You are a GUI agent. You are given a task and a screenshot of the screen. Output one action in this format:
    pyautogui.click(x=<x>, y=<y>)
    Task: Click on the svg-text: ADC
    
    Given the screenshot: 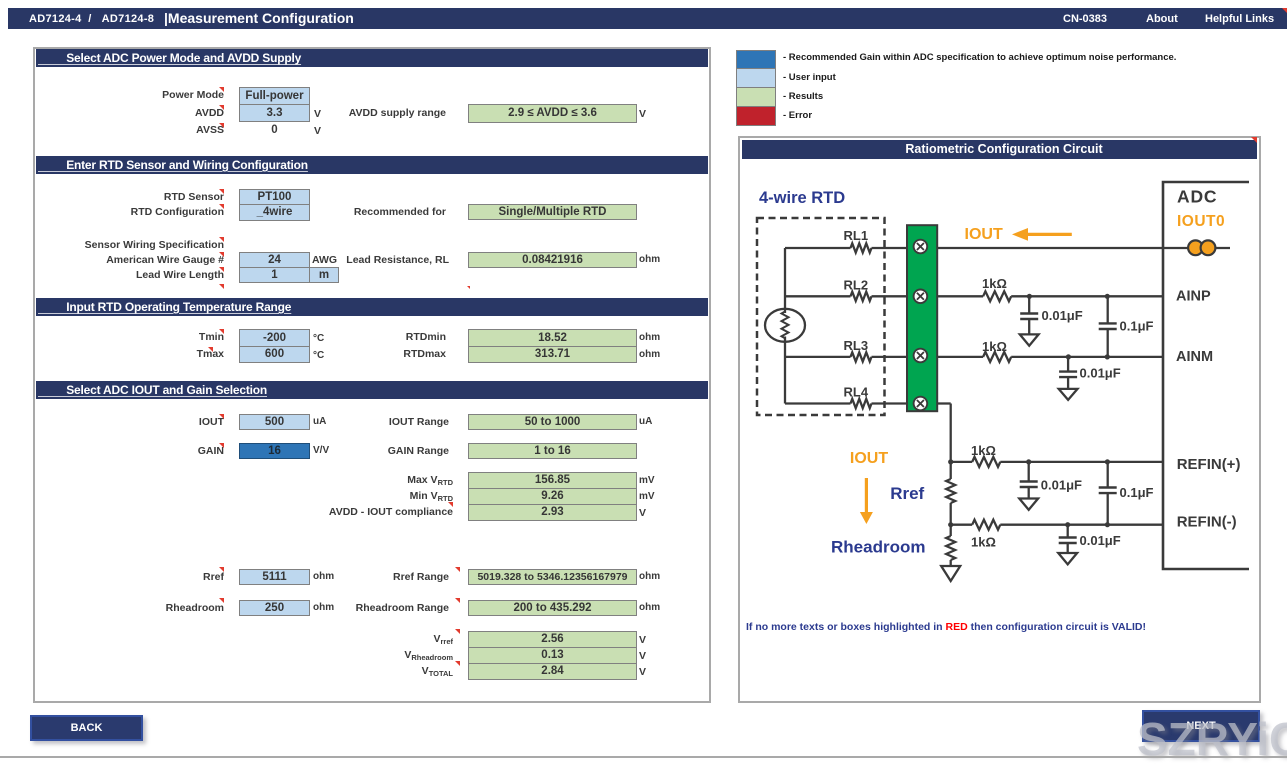 What is the action you would take?
    pyautogui.click(x=1197, y=197)
    